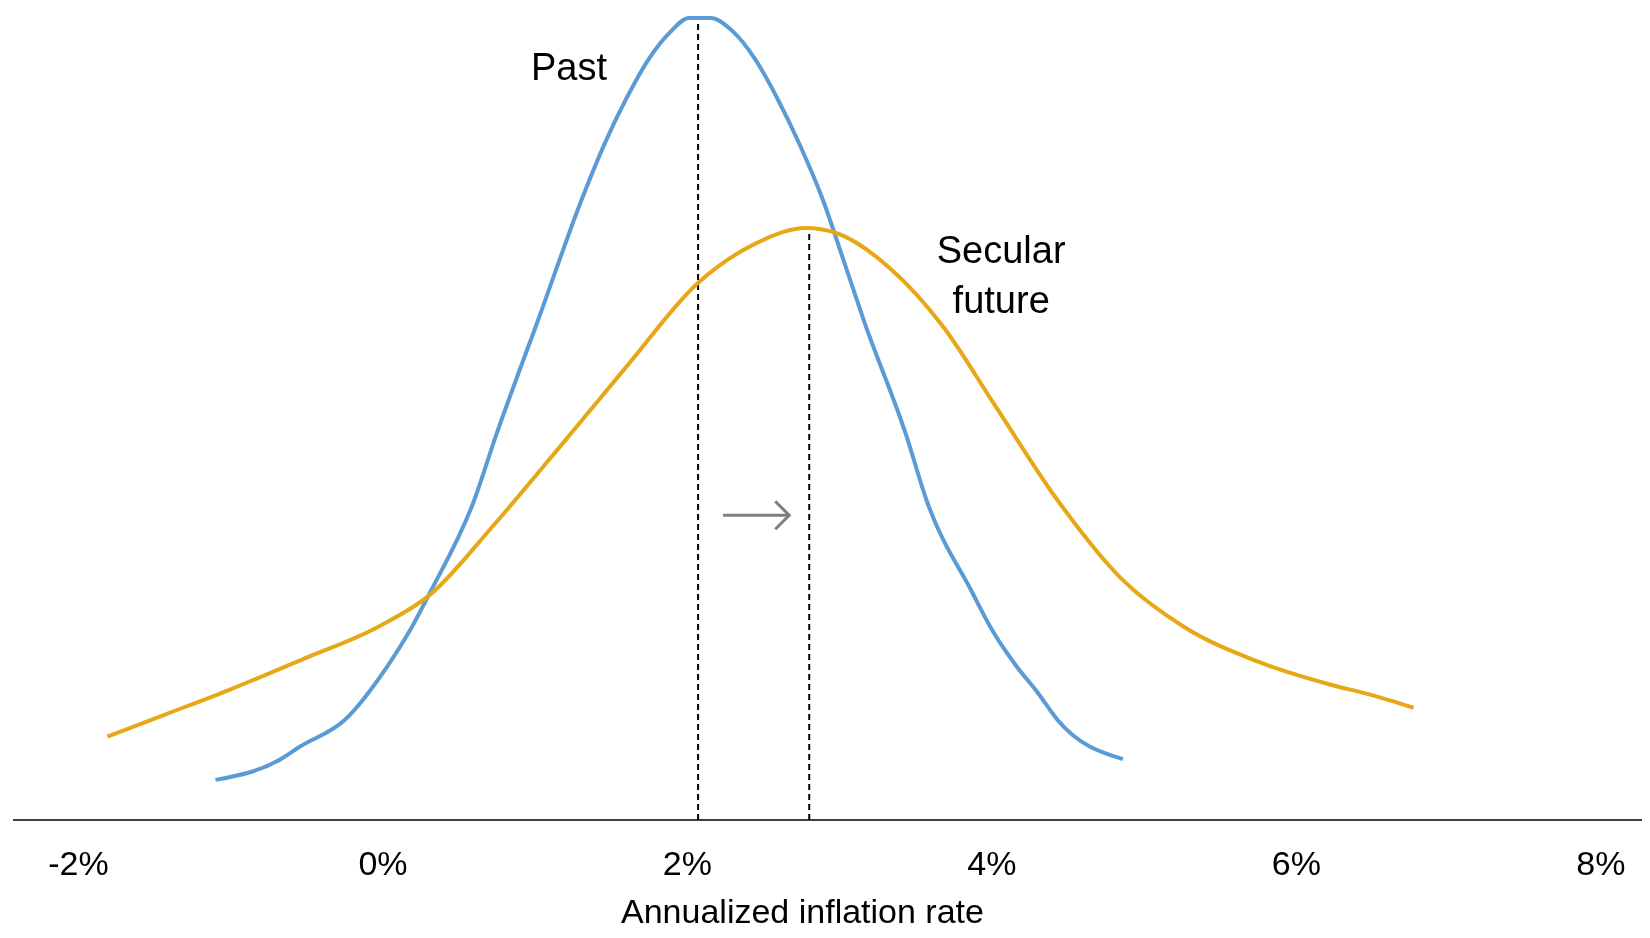  Describe the element at coordinates (687, 863) in the screenshot. I see `x-tick-label: 2%` at that location.